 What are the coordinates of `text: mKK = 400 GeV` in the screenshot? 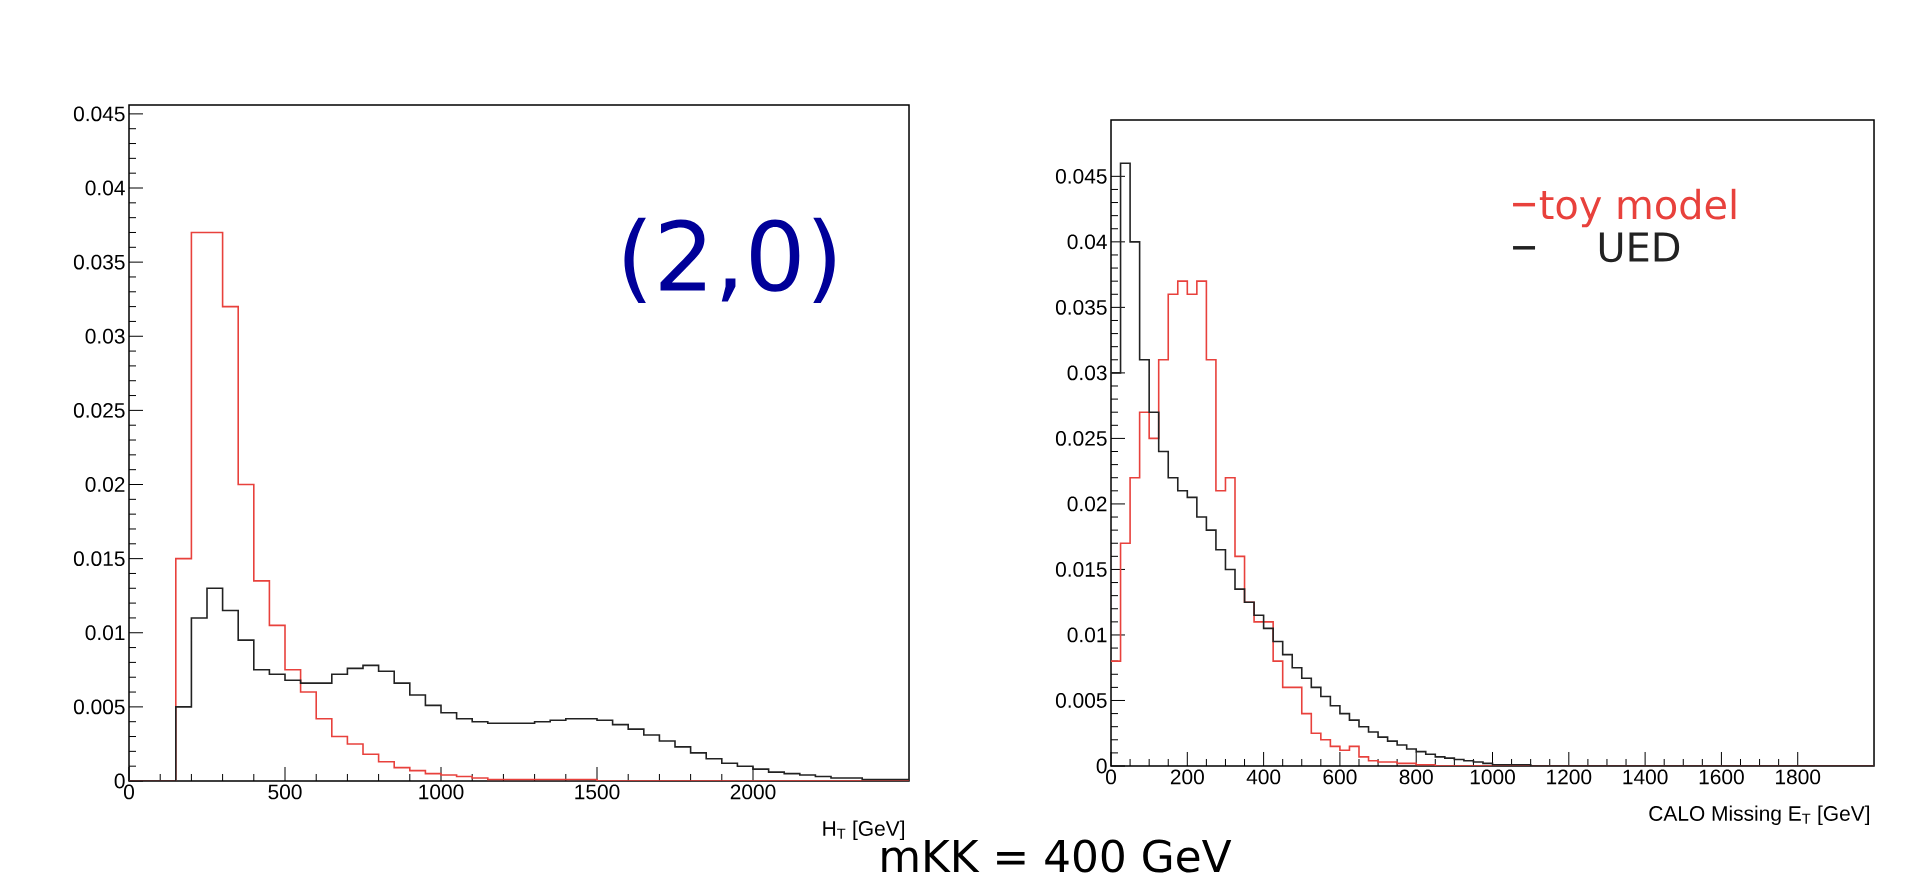 It's located at (1057, 856).